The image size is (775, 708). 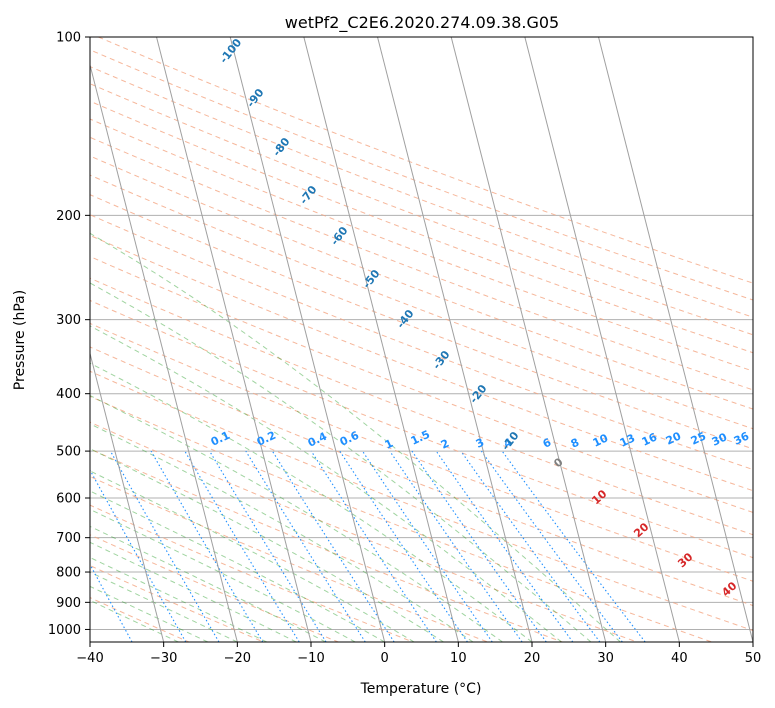 I want to click on moist-adiabat-label: -40, so click(x=405, y=319).